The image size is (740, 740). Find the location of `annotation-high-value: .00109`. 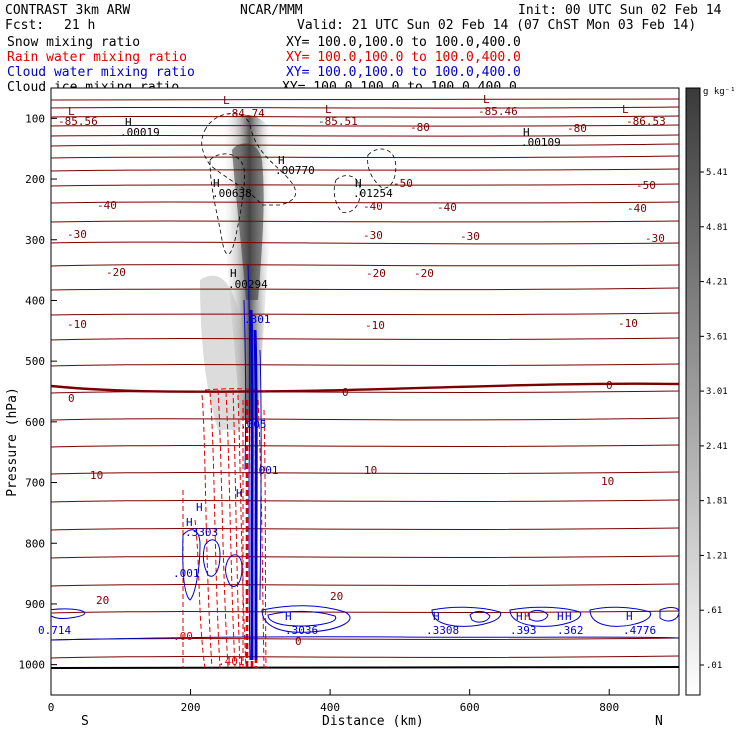

annotation-high-value: .00109 is located at coordinates (541, 142).